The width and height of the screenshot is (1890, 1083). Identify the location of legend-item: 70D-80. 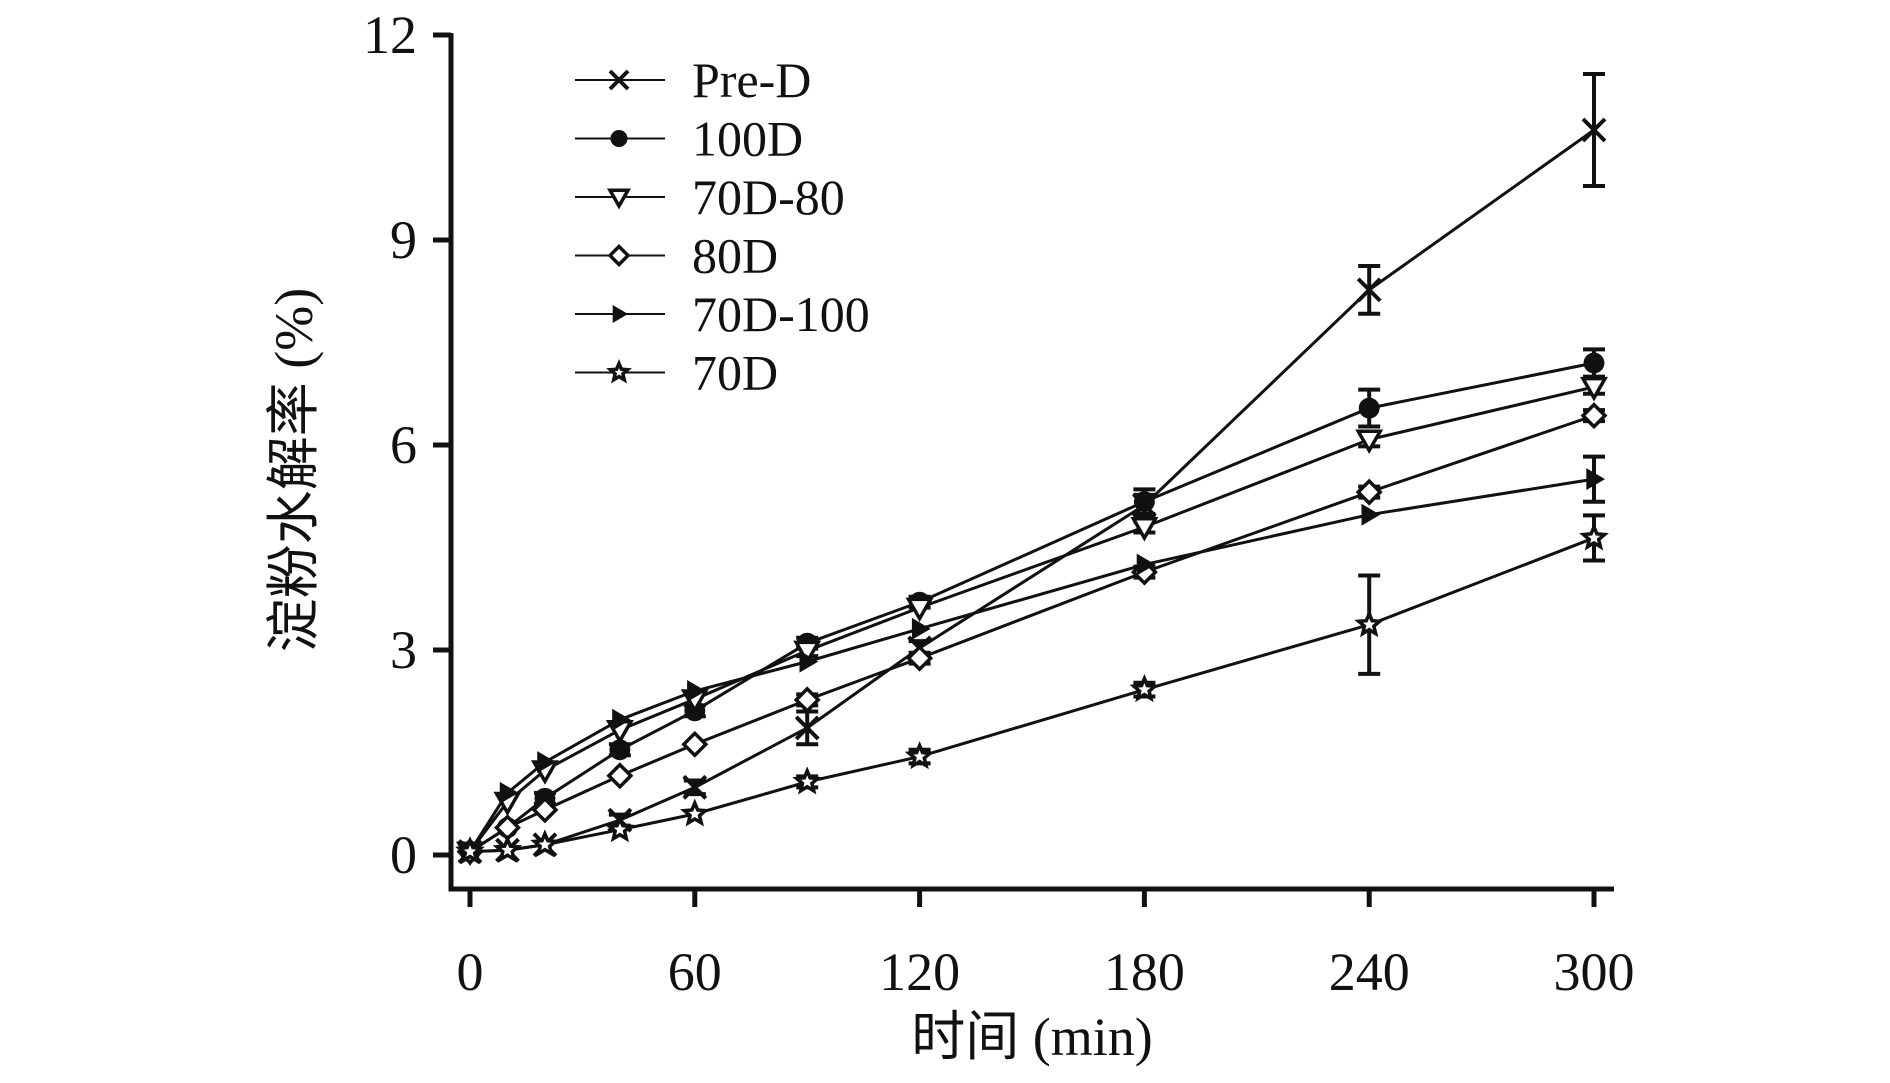
(710, 197).